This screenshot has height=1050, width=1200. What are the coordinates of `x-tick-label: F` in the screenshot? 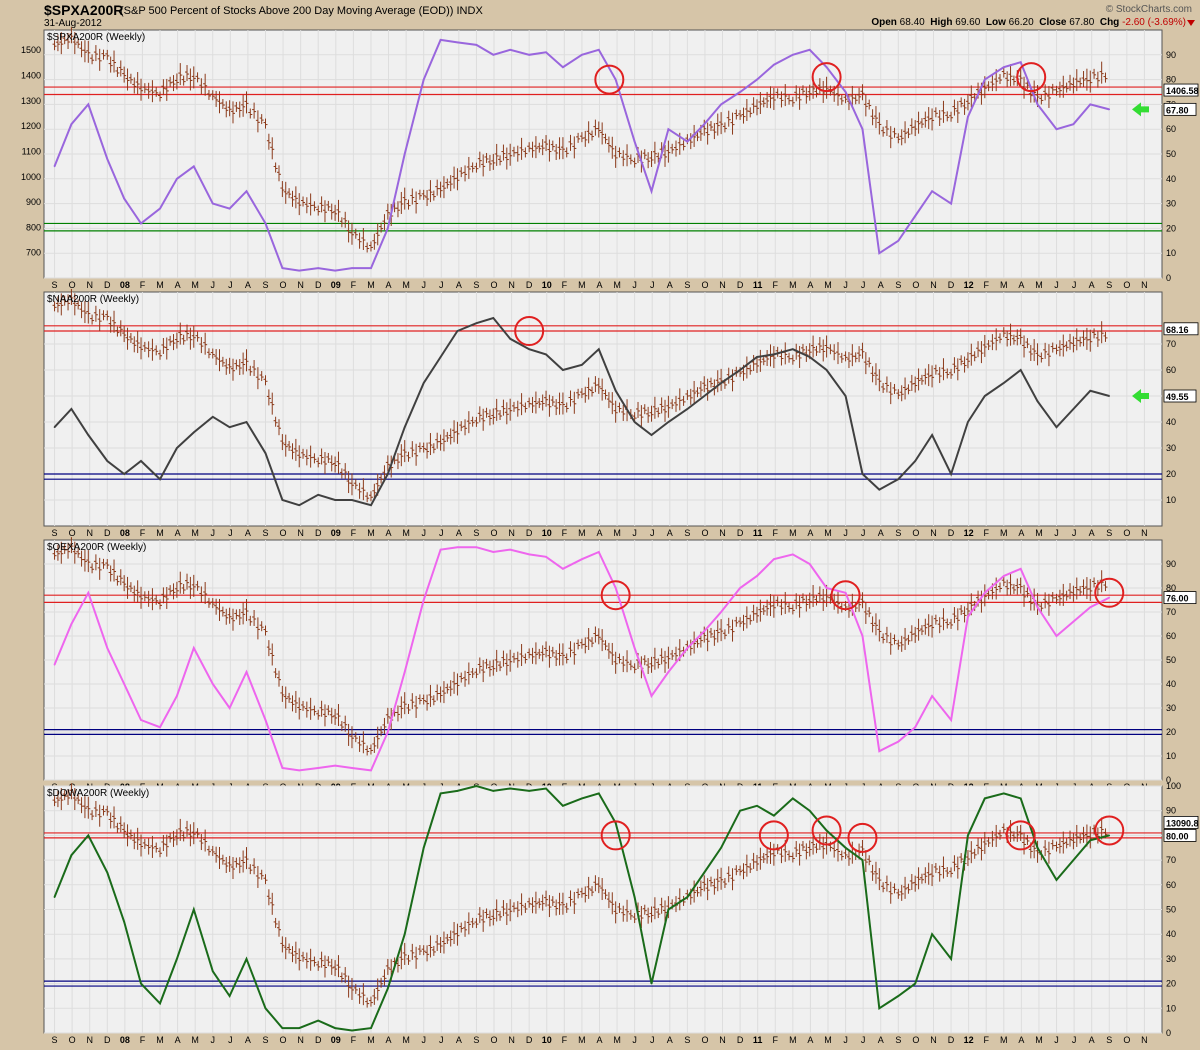 It's located at (986, 1040).